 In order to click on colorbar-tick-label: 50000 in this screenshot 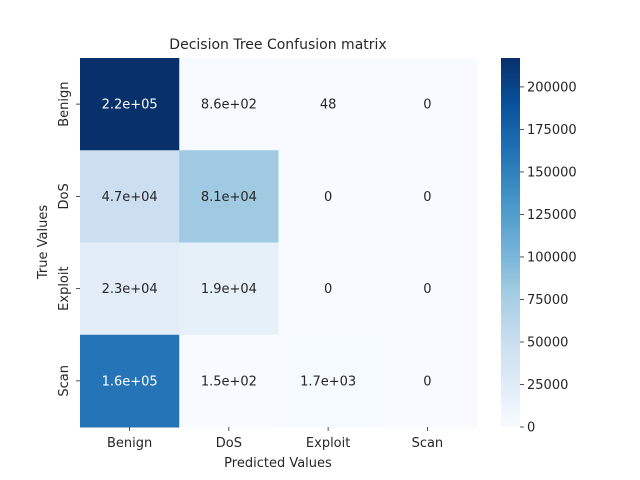, I will do `click(547, 342)`.